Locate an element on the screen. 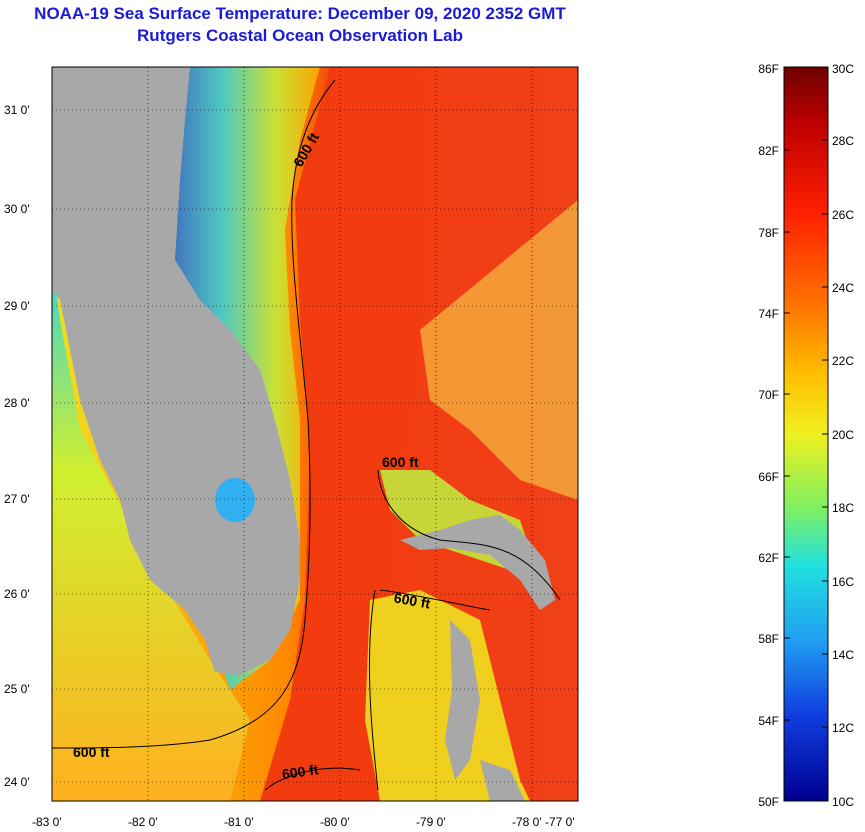 This screenshot has height=832, width=865. bahama-bank is located at coordinates (447, 695).